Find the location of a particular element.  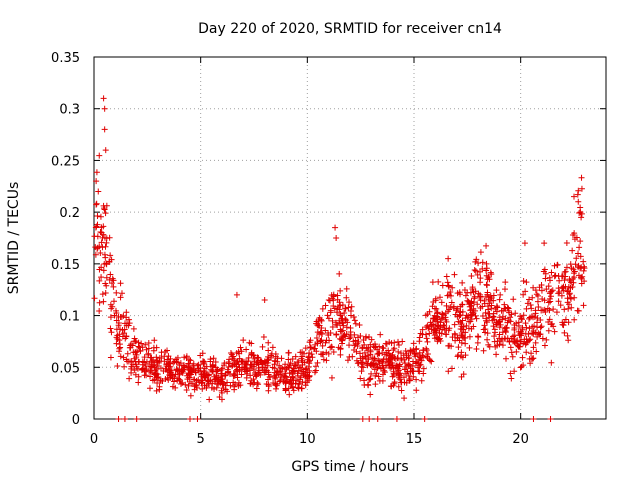

y-tick-label: 0.2 is located at coordinates (69, 213).